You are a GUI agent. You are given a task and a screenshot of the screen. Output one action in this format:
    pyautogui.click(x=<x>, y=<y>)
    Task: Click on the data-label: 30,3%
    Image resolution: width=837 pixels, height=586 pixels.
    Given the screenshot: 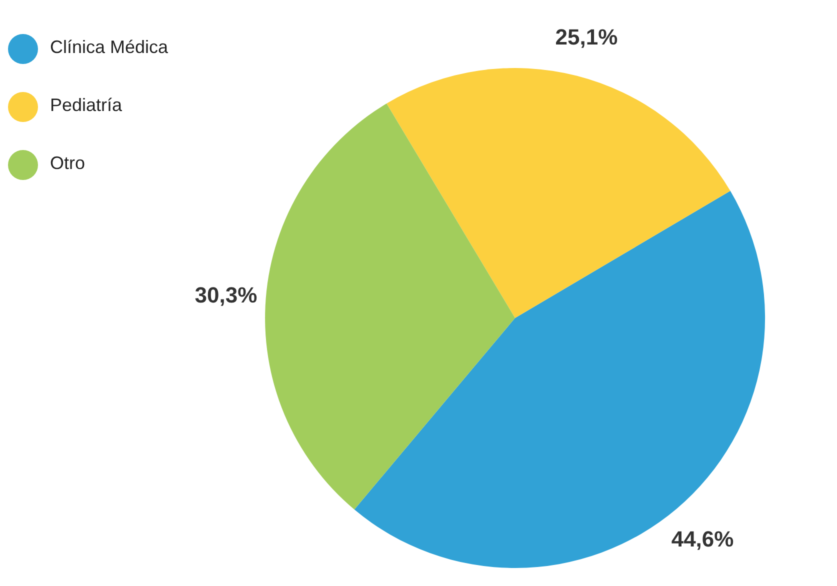 What is the action you would take?
    pyautogui.click(x=226, y=295)
    